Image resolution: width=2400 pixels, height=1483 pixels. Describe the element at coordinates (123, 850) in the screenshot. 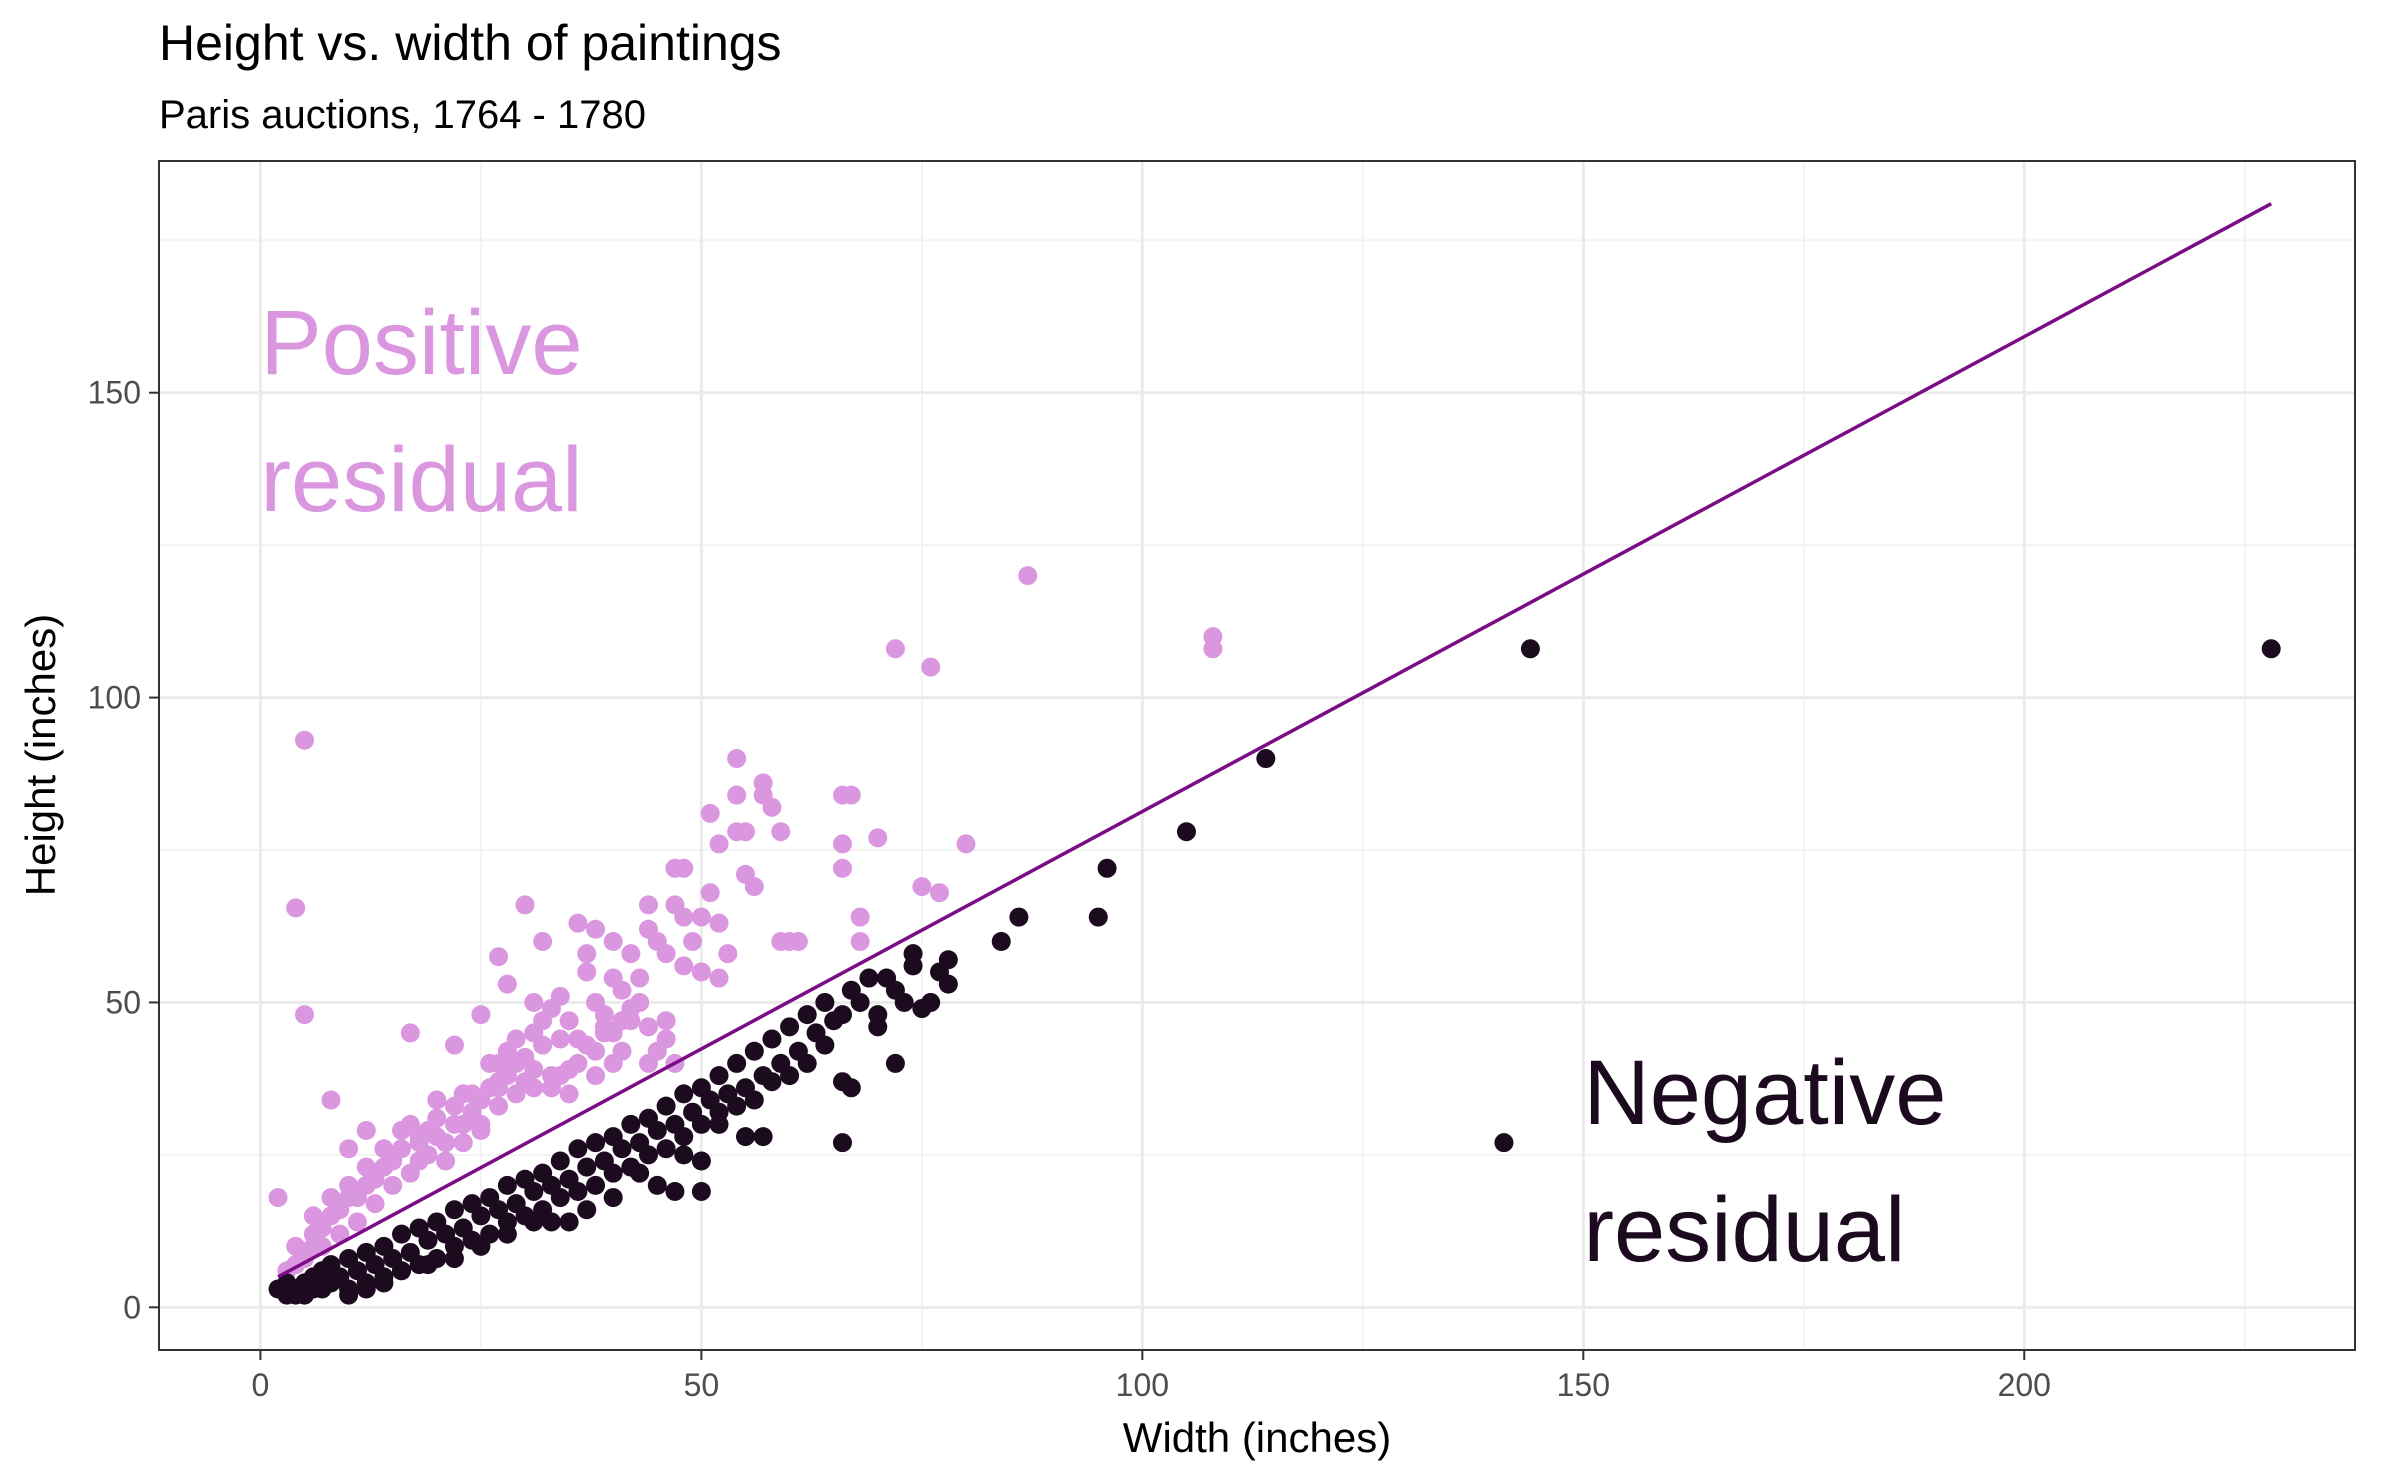

I see `y-axis: 0 50 100 150` at that location.